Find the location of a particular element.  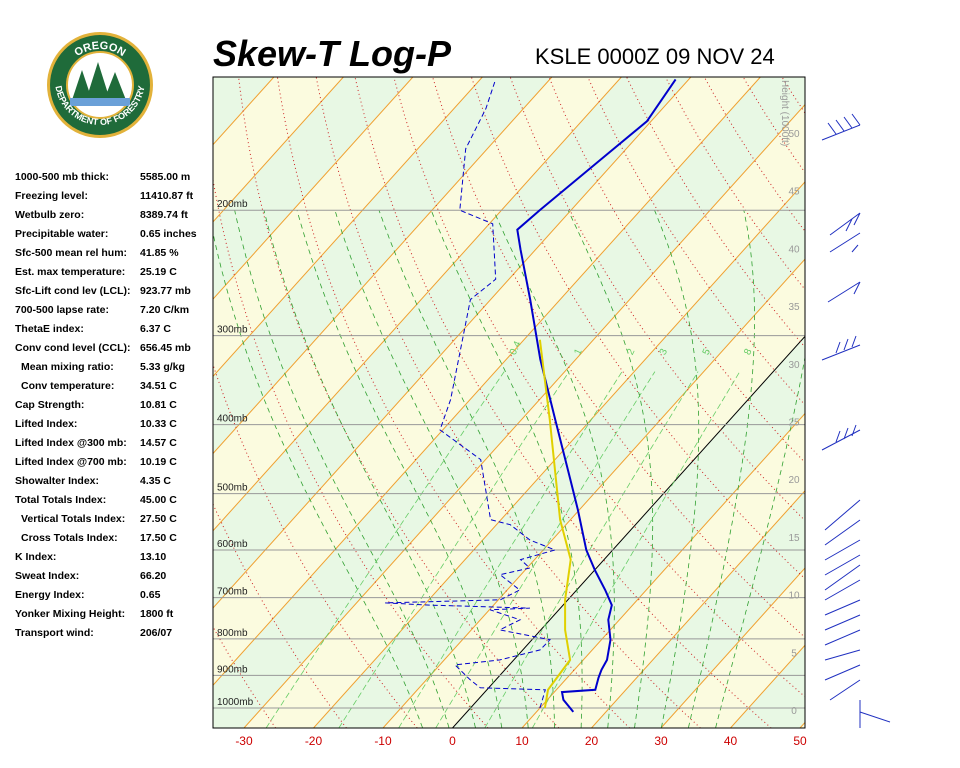

stat-value: 0.65 inches is located at coordinates (168, 234).